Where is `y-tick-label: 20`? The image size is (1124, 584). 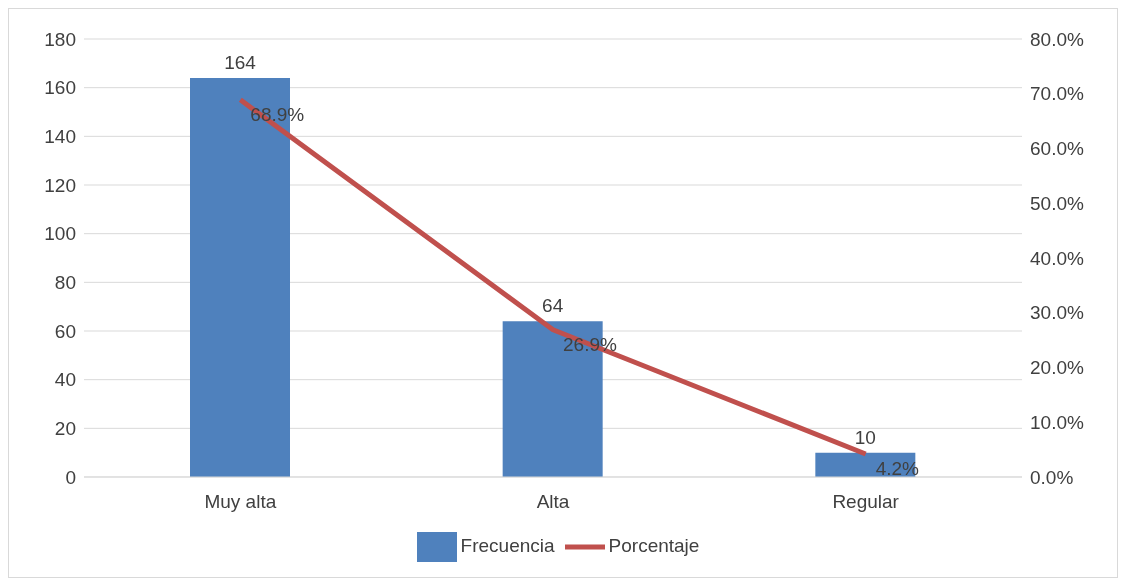
y-tick-label: 20 is located at coordinates (65, 429).